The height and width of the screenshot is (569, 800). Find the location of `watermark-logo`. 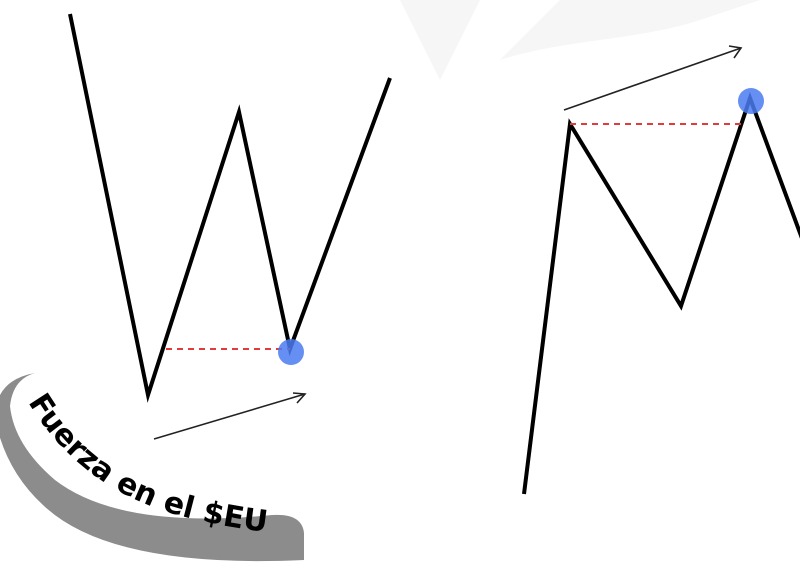

watermark-logo is located at coordinates (580, 40).